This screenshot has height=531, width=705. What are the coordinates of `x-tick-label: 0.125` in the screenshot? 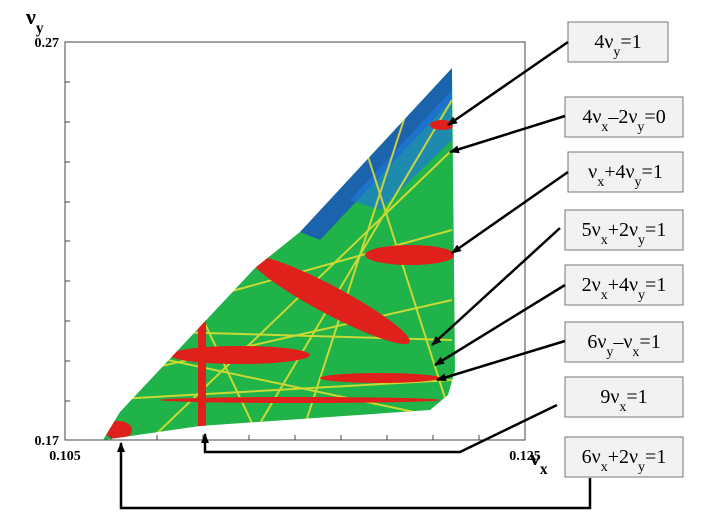 It's located at (525, 456).